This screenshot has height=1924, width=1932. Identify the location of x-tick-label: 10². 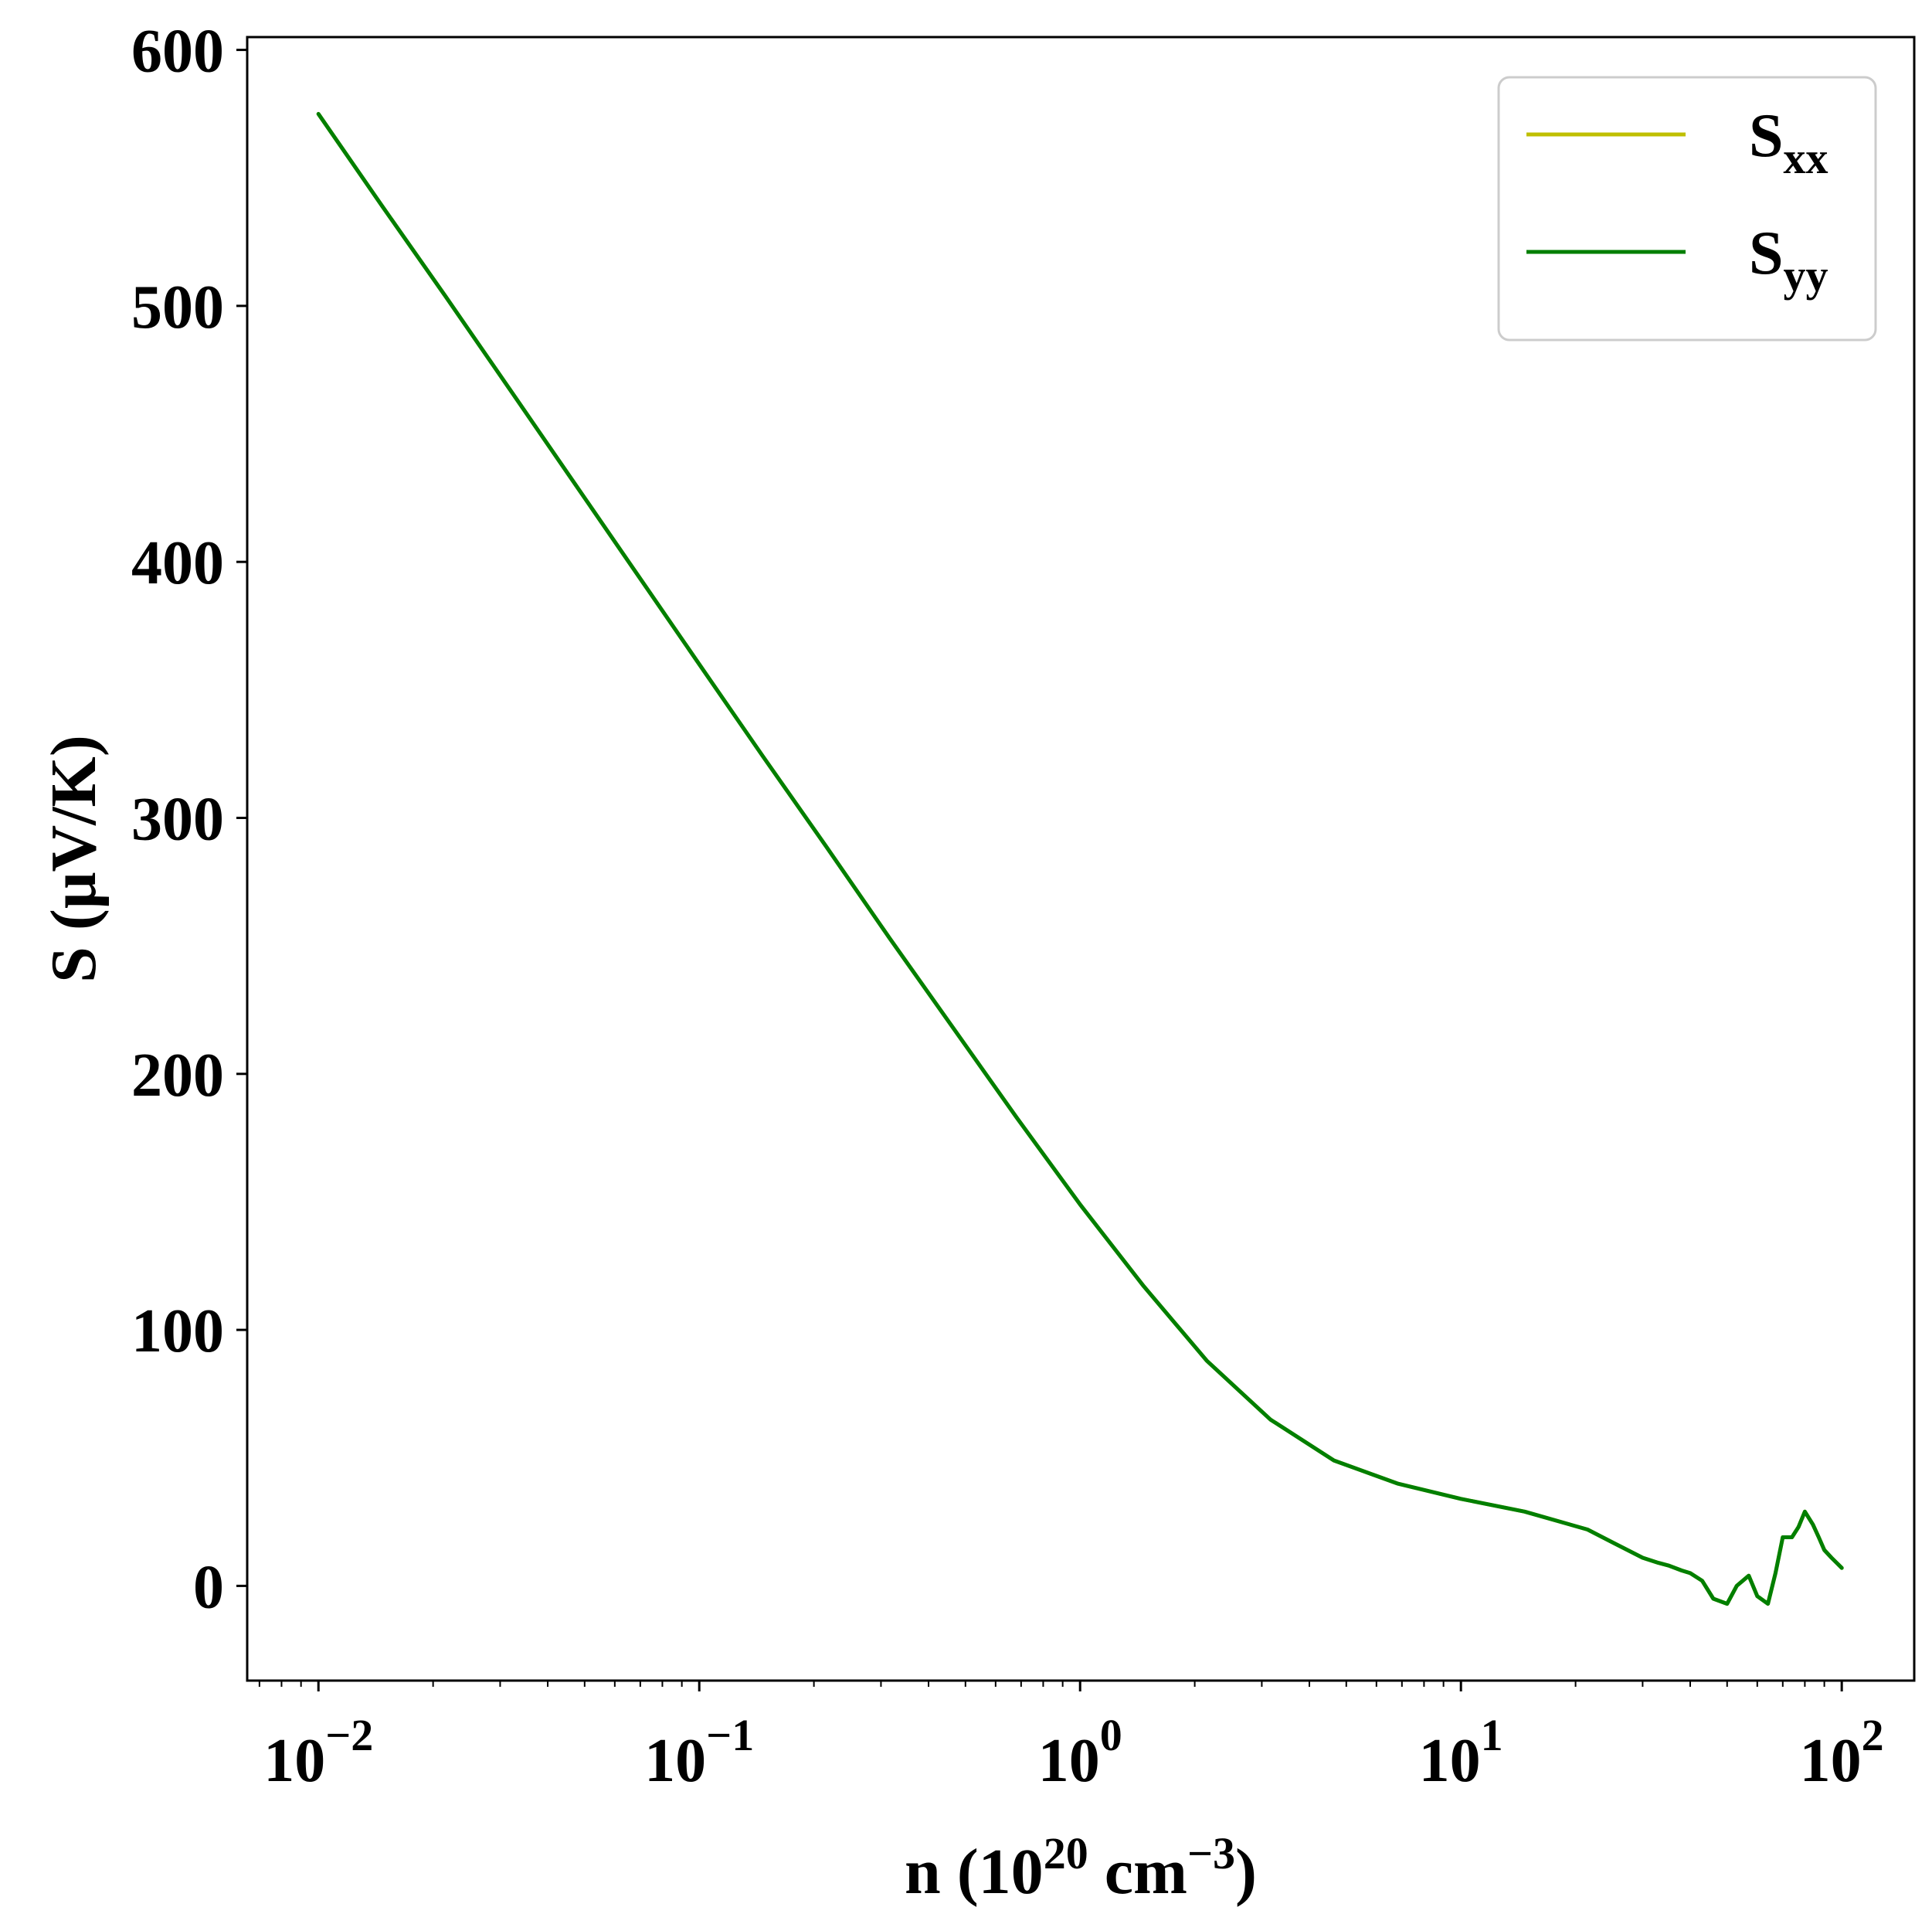
(1842, 1752).